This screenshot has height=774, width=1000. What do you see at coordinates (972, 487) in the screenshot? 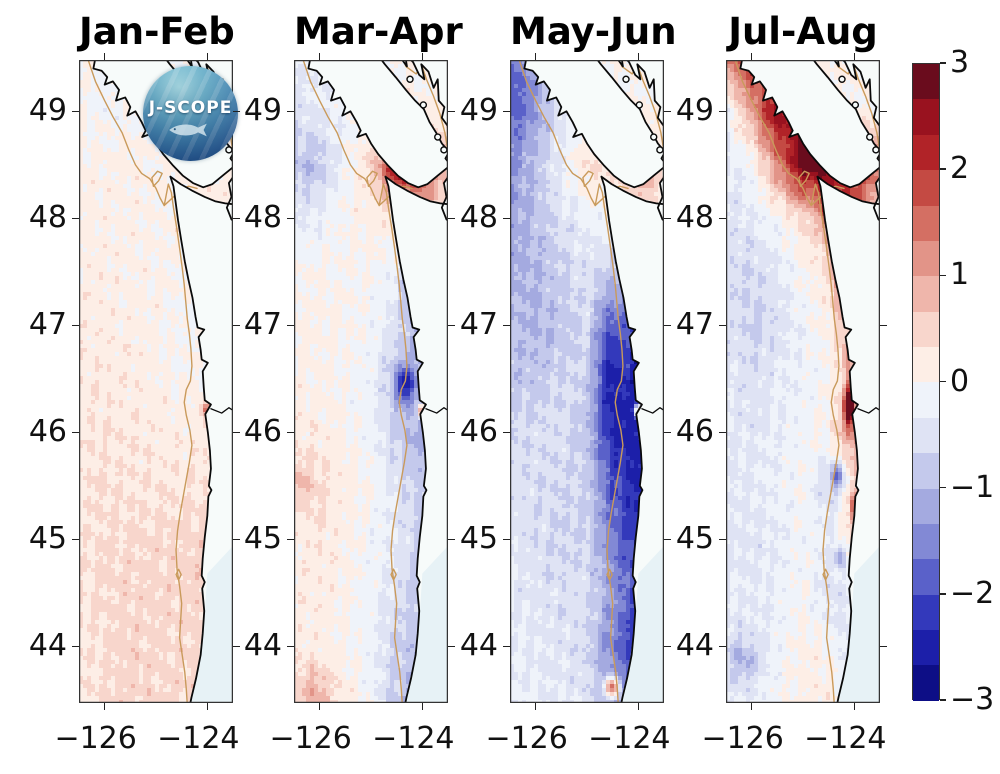
I see `colorbar-tick-label: −1` at bounding box center [972, 487].